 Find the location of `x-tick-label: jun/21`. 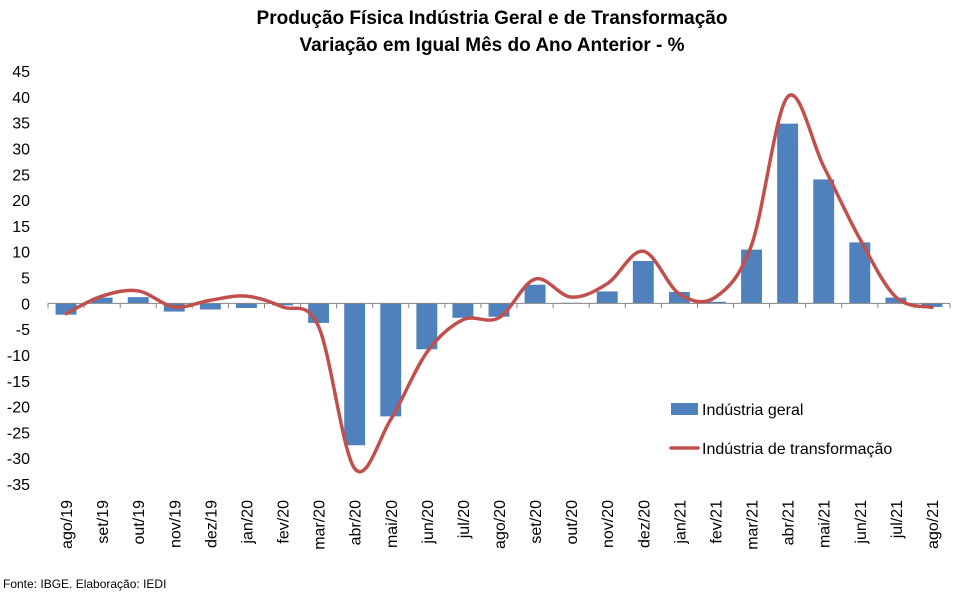

x-tick-label: jun/21 is located at coordinates (861, 522).